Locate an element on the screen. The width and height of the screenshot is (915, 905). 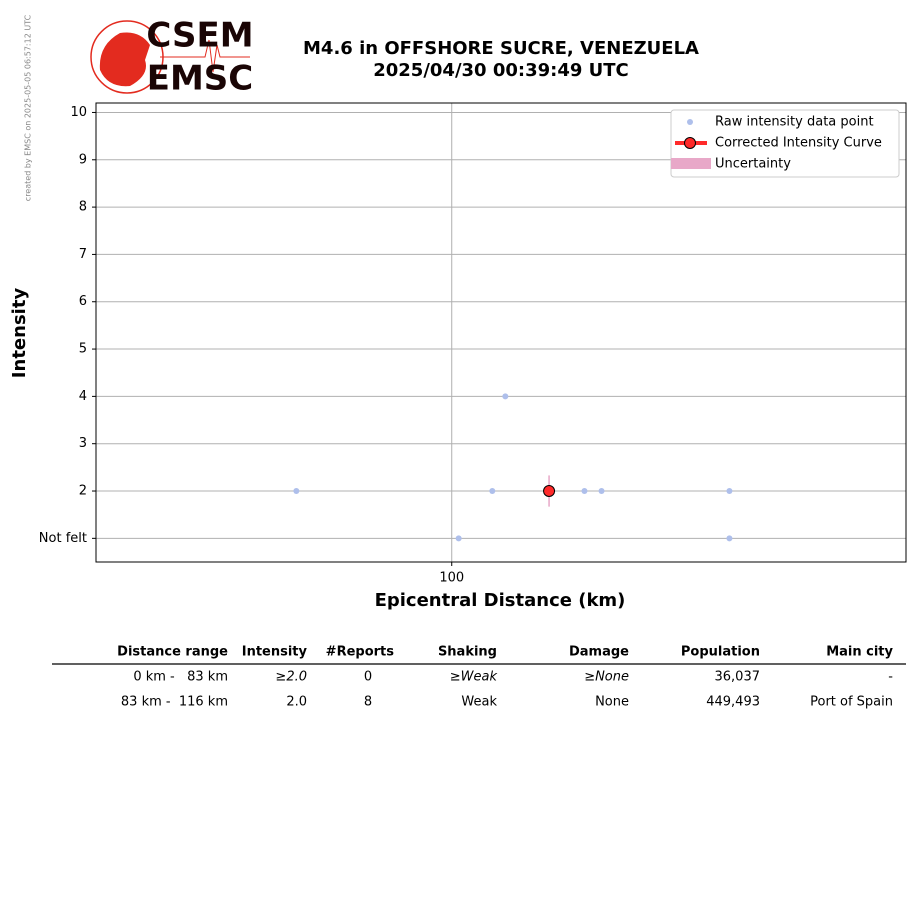
table-cell: 0 is located at coordinates (368, 677).